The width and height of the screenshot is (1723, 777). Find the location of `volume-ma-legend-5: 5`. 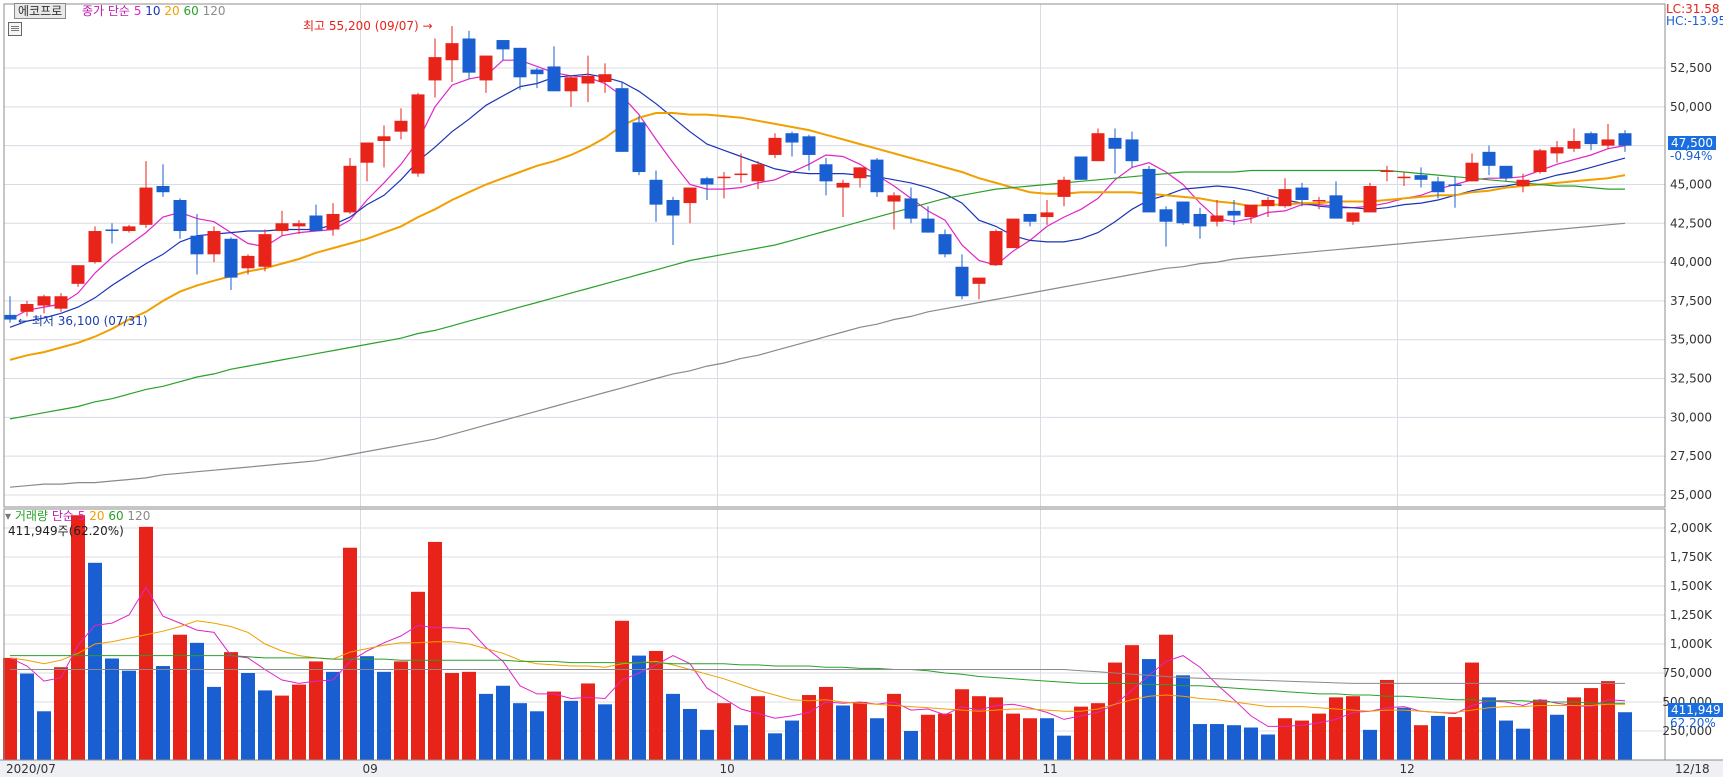

volume-ma-legend-5: 5 is located at coordinates (81, 516).